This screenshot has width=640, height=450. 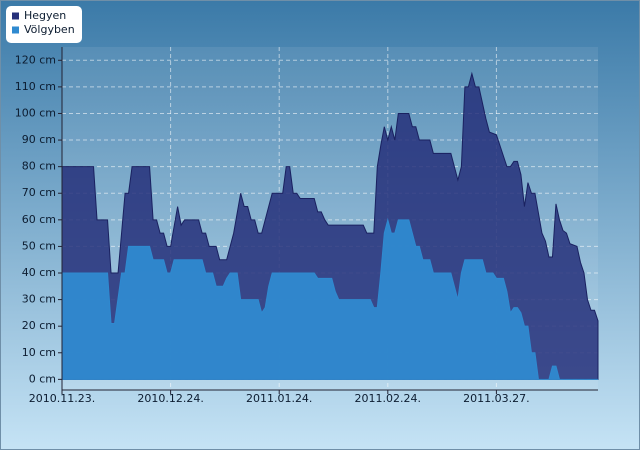 What do you see at coordinates (35, 86) in the screenshot?
I see `y-tick-label: 110 cm` at bounding box center [35, 86].